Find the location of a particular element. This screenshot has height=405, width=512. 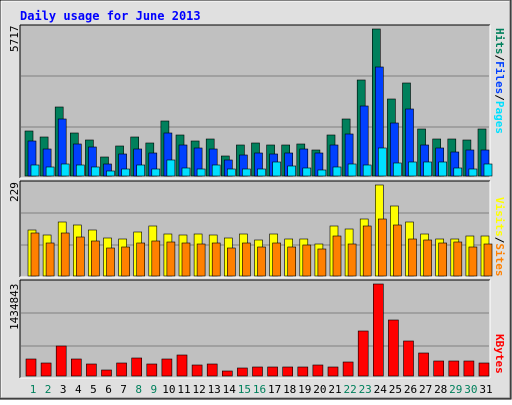

day-label-27: 27 is located at coordinates (425, 389).